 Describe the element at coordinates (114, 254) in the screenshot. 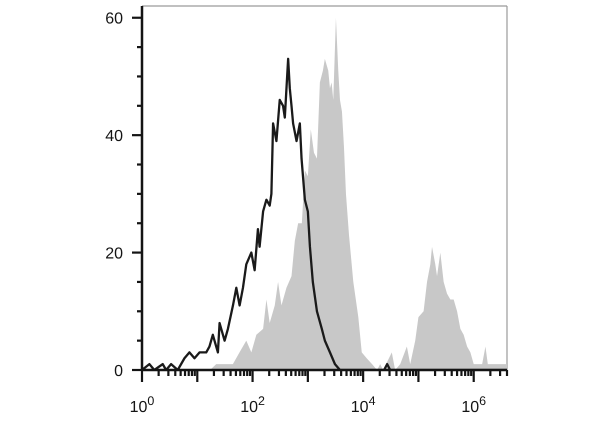

I see `y-tick-label: 20` at that location.